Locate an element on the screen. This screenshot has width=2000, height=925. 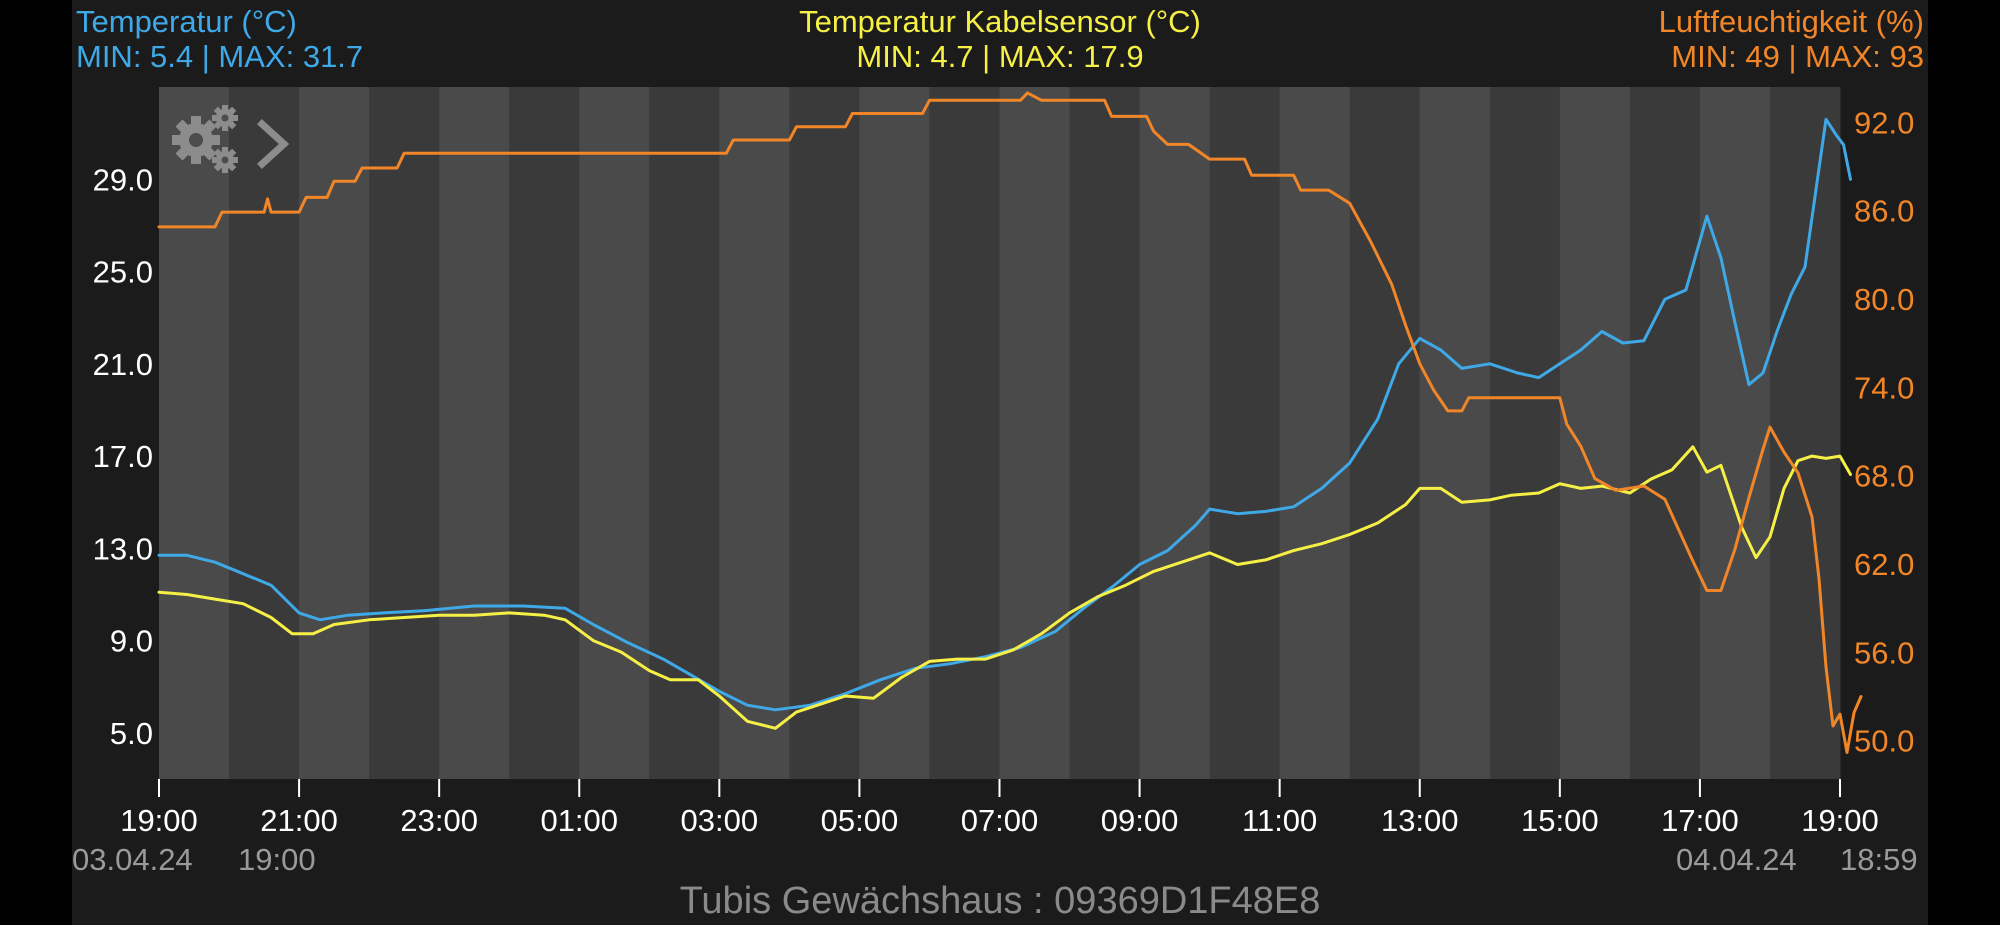
right-tick-label: 80.0 is located at coordinates (1884, 299).